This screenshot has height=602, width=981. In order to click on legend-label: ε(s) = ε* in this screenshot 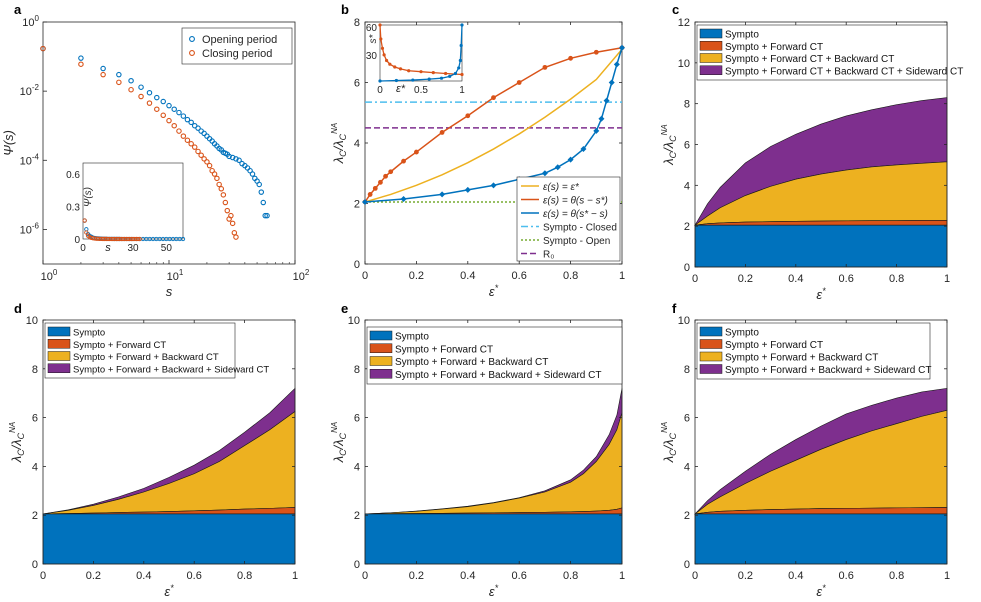, I will do `click(561, 187)`.